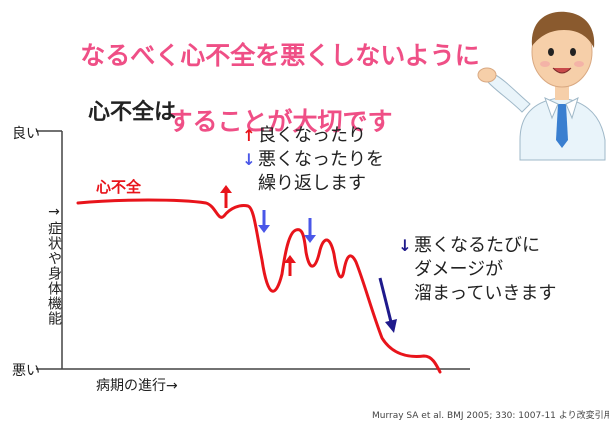 The height and width of the screenshot is (425, 609). What do you see at coordinates (312, 135) in the screenshot?
I see `fluctuation-note-line-1: 良くなったり` at bounding box center [312, 135].